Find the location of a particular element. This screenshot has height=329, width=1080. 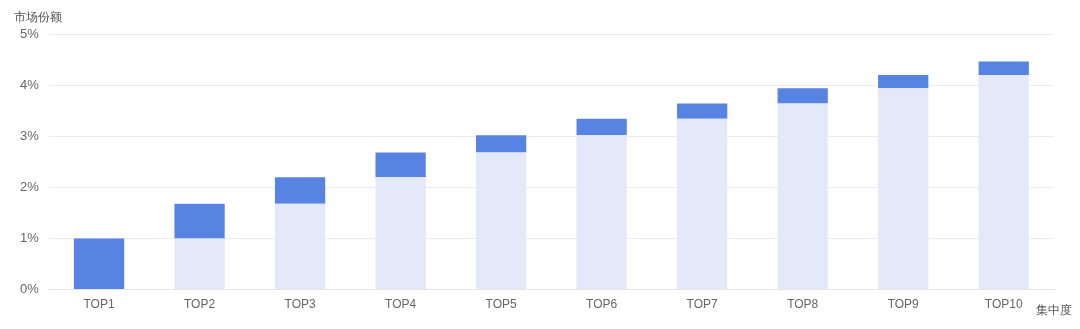

x-tick-label: TOP1 is located at coordinates (99, 304).